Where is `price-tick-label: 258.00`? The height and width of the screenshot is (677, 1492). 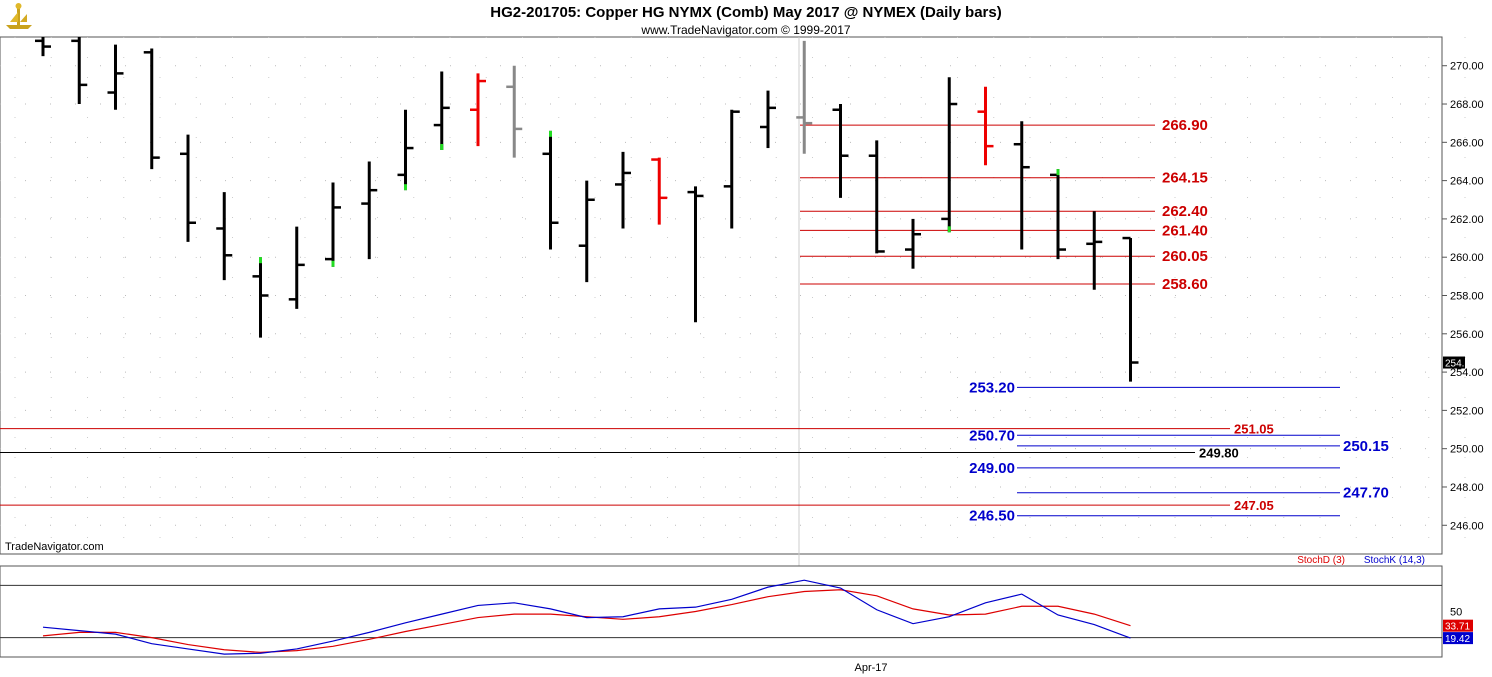
price-tick-label: 258.00 is located at coordinates (1467, 297).